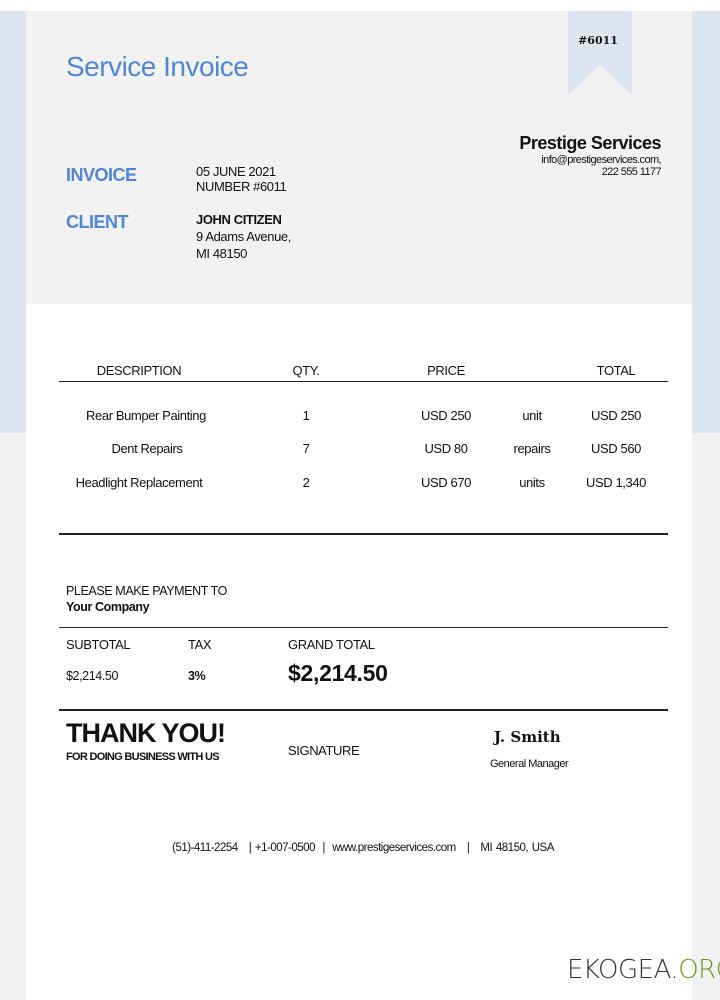 This screenshot has width=720, height=1000. Describe the element at coordinates (598, 40) in the screenshot. I see `ribbon-number: #6011` at that location.